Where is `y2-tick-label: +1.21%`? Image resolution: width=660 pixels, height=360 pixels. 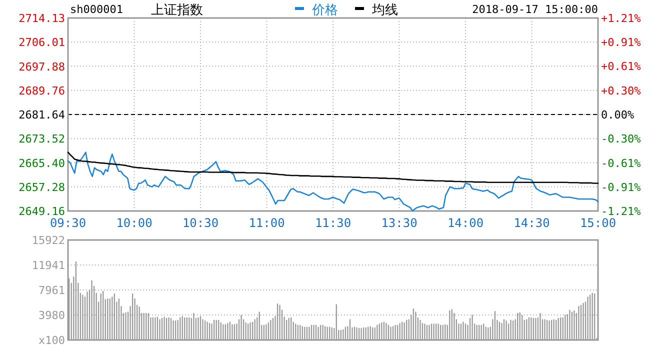 y2-tick-label: +1.21% is located at coordinates (621, 18).